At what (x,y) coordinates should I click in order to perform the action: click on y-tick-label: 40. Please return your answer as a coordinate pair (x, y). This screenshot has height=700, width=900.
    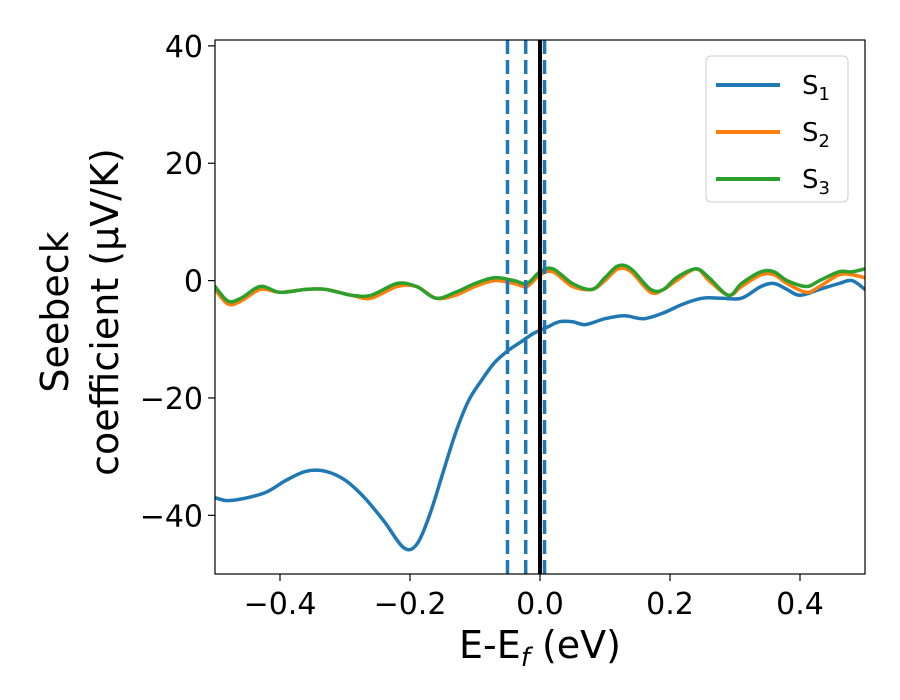
    Looking at the image, I should click on (184, 47).